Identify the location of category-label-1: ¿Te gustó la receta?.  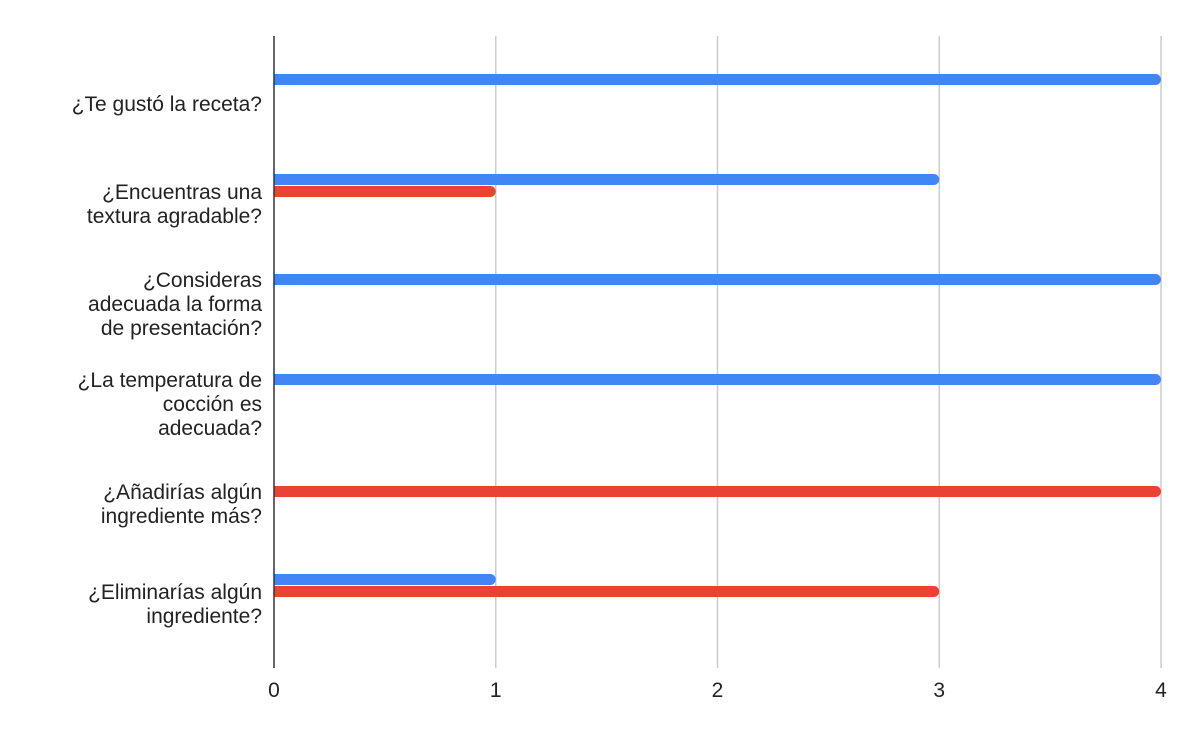
(167, 104).